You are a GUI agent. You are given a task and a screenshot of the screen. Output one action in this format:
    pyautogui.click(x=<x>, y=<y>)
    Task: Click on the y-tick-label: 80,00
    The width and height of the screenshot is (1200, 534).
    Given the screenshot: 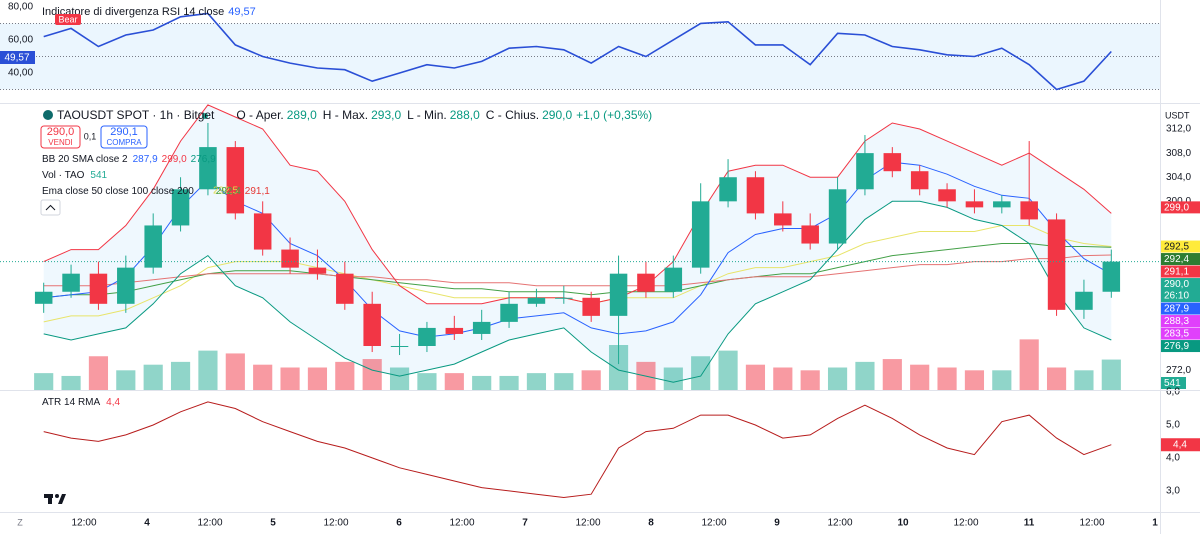 What is the action you would take?
    pyautogui.click(x=20, y=7)
    